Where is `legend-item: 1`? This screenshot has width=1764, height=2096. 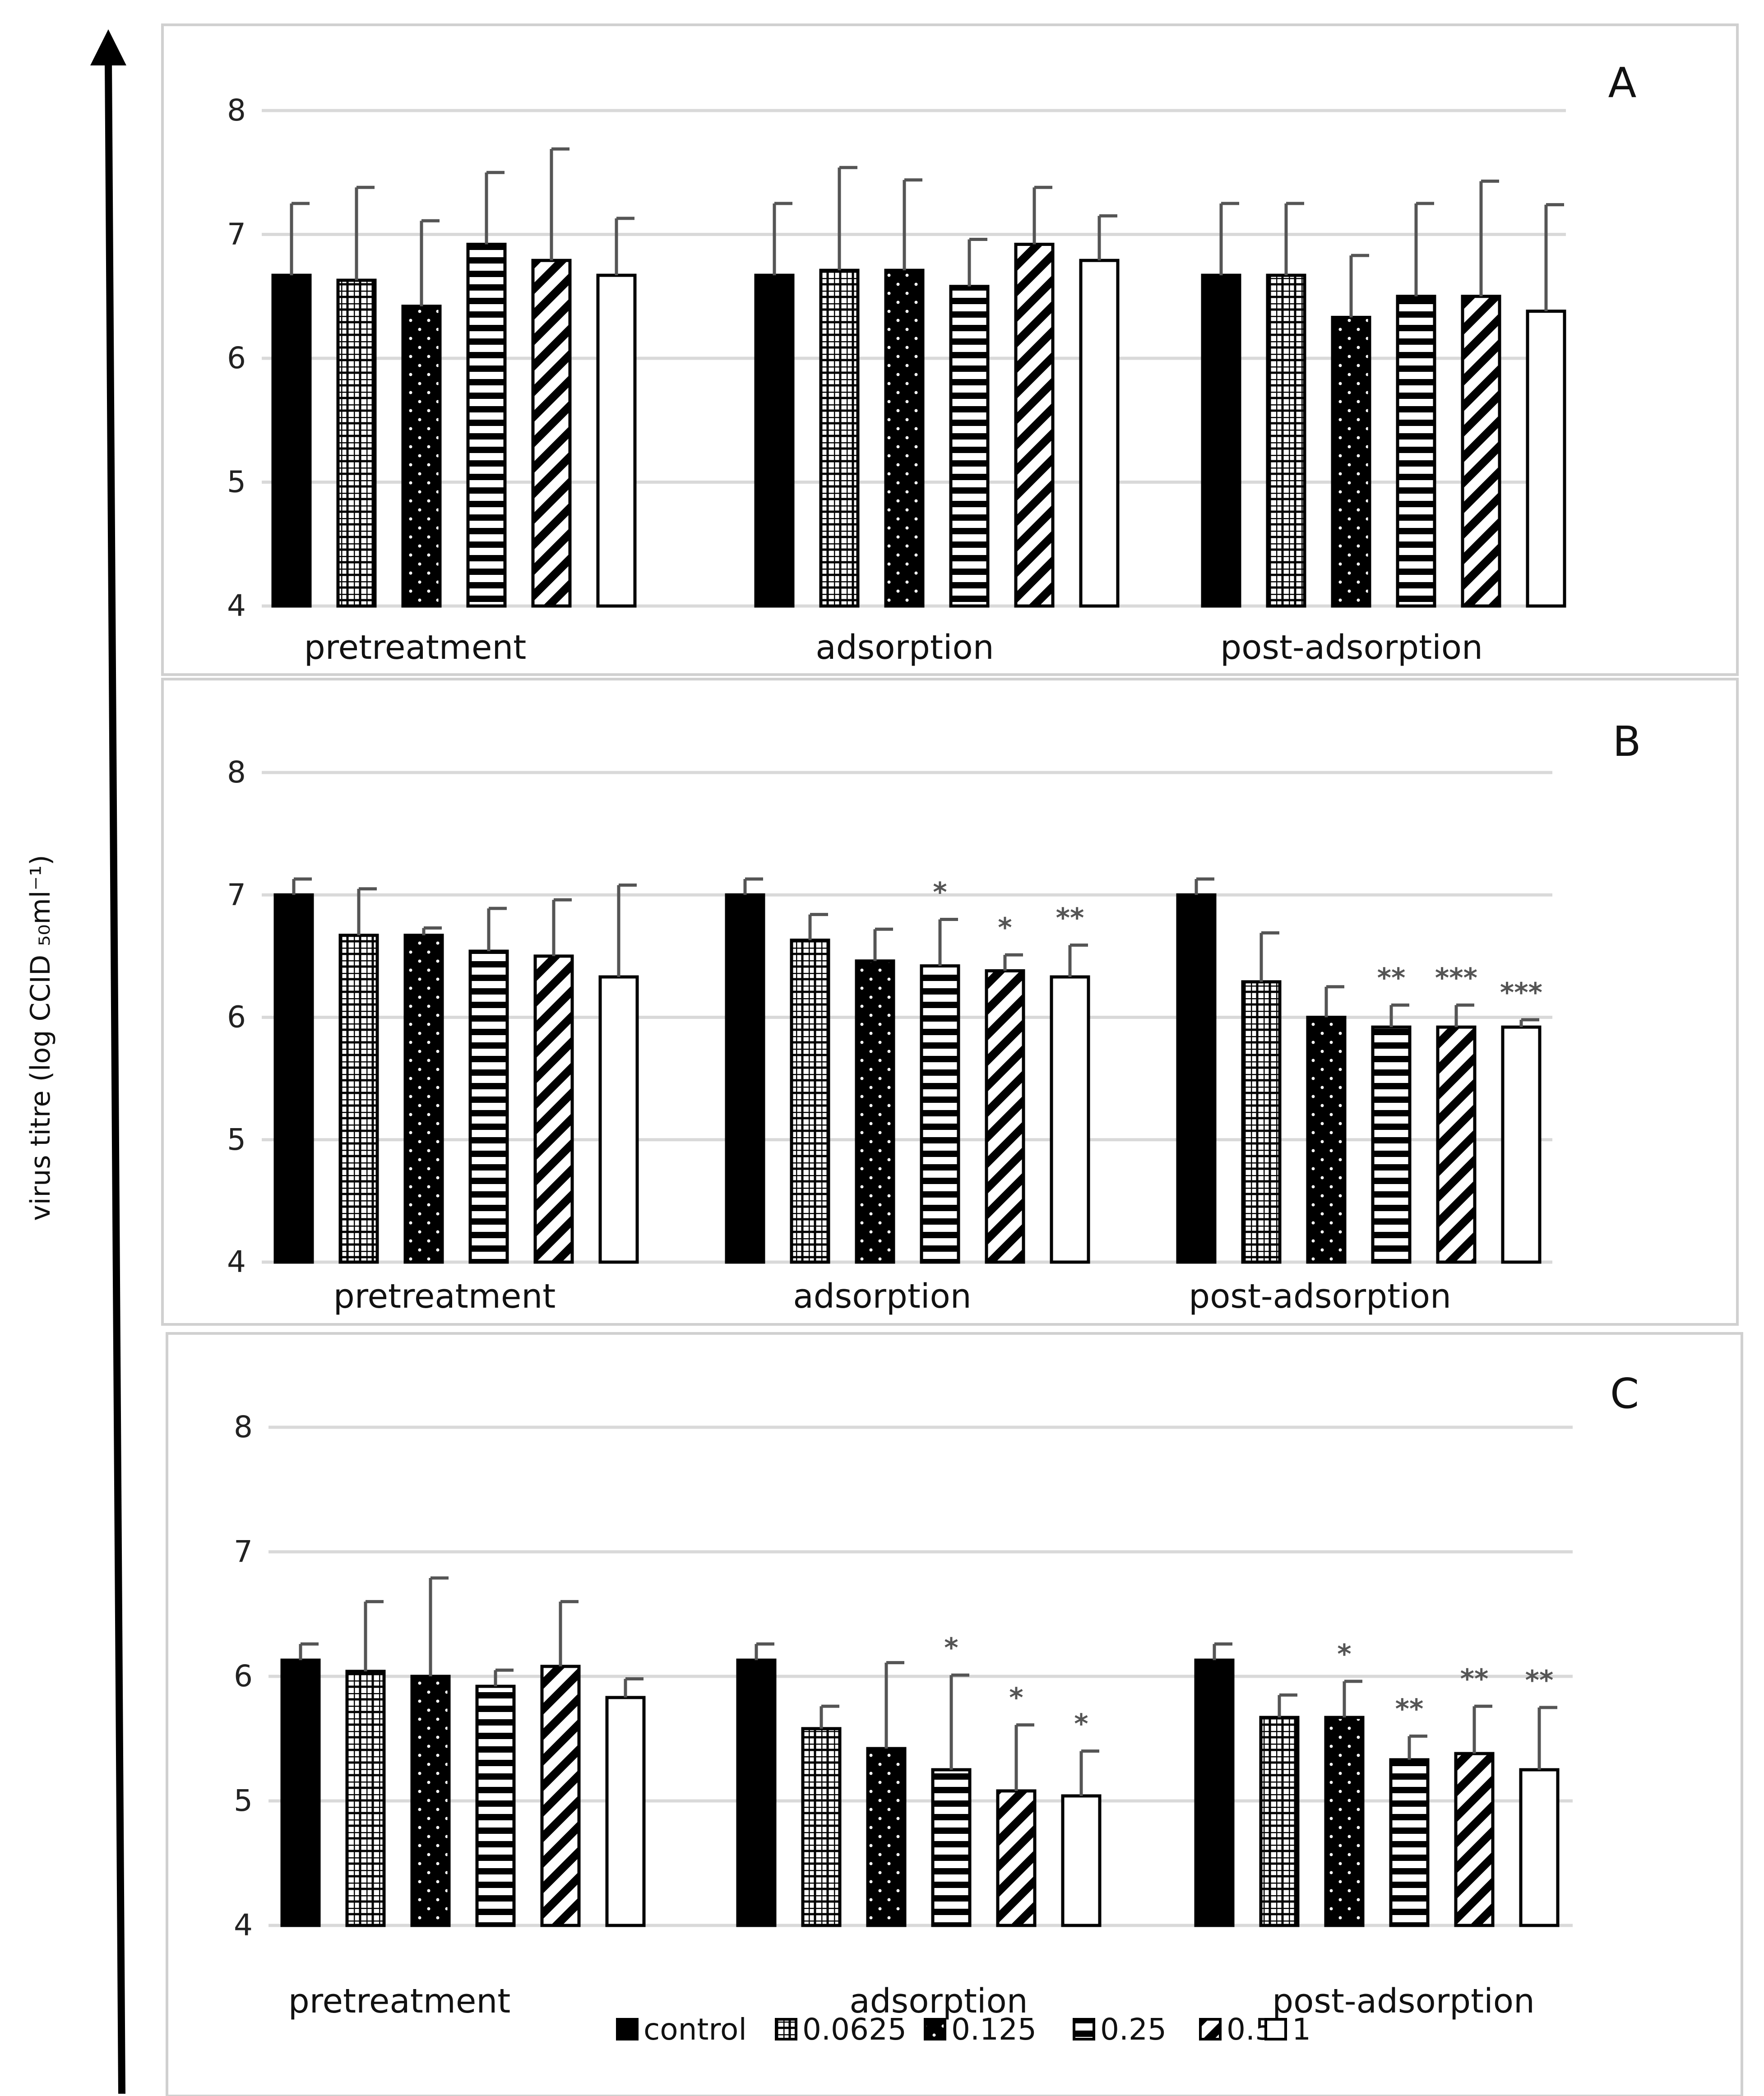 legend-item: 1 is located at coordinates (1288, 2030).